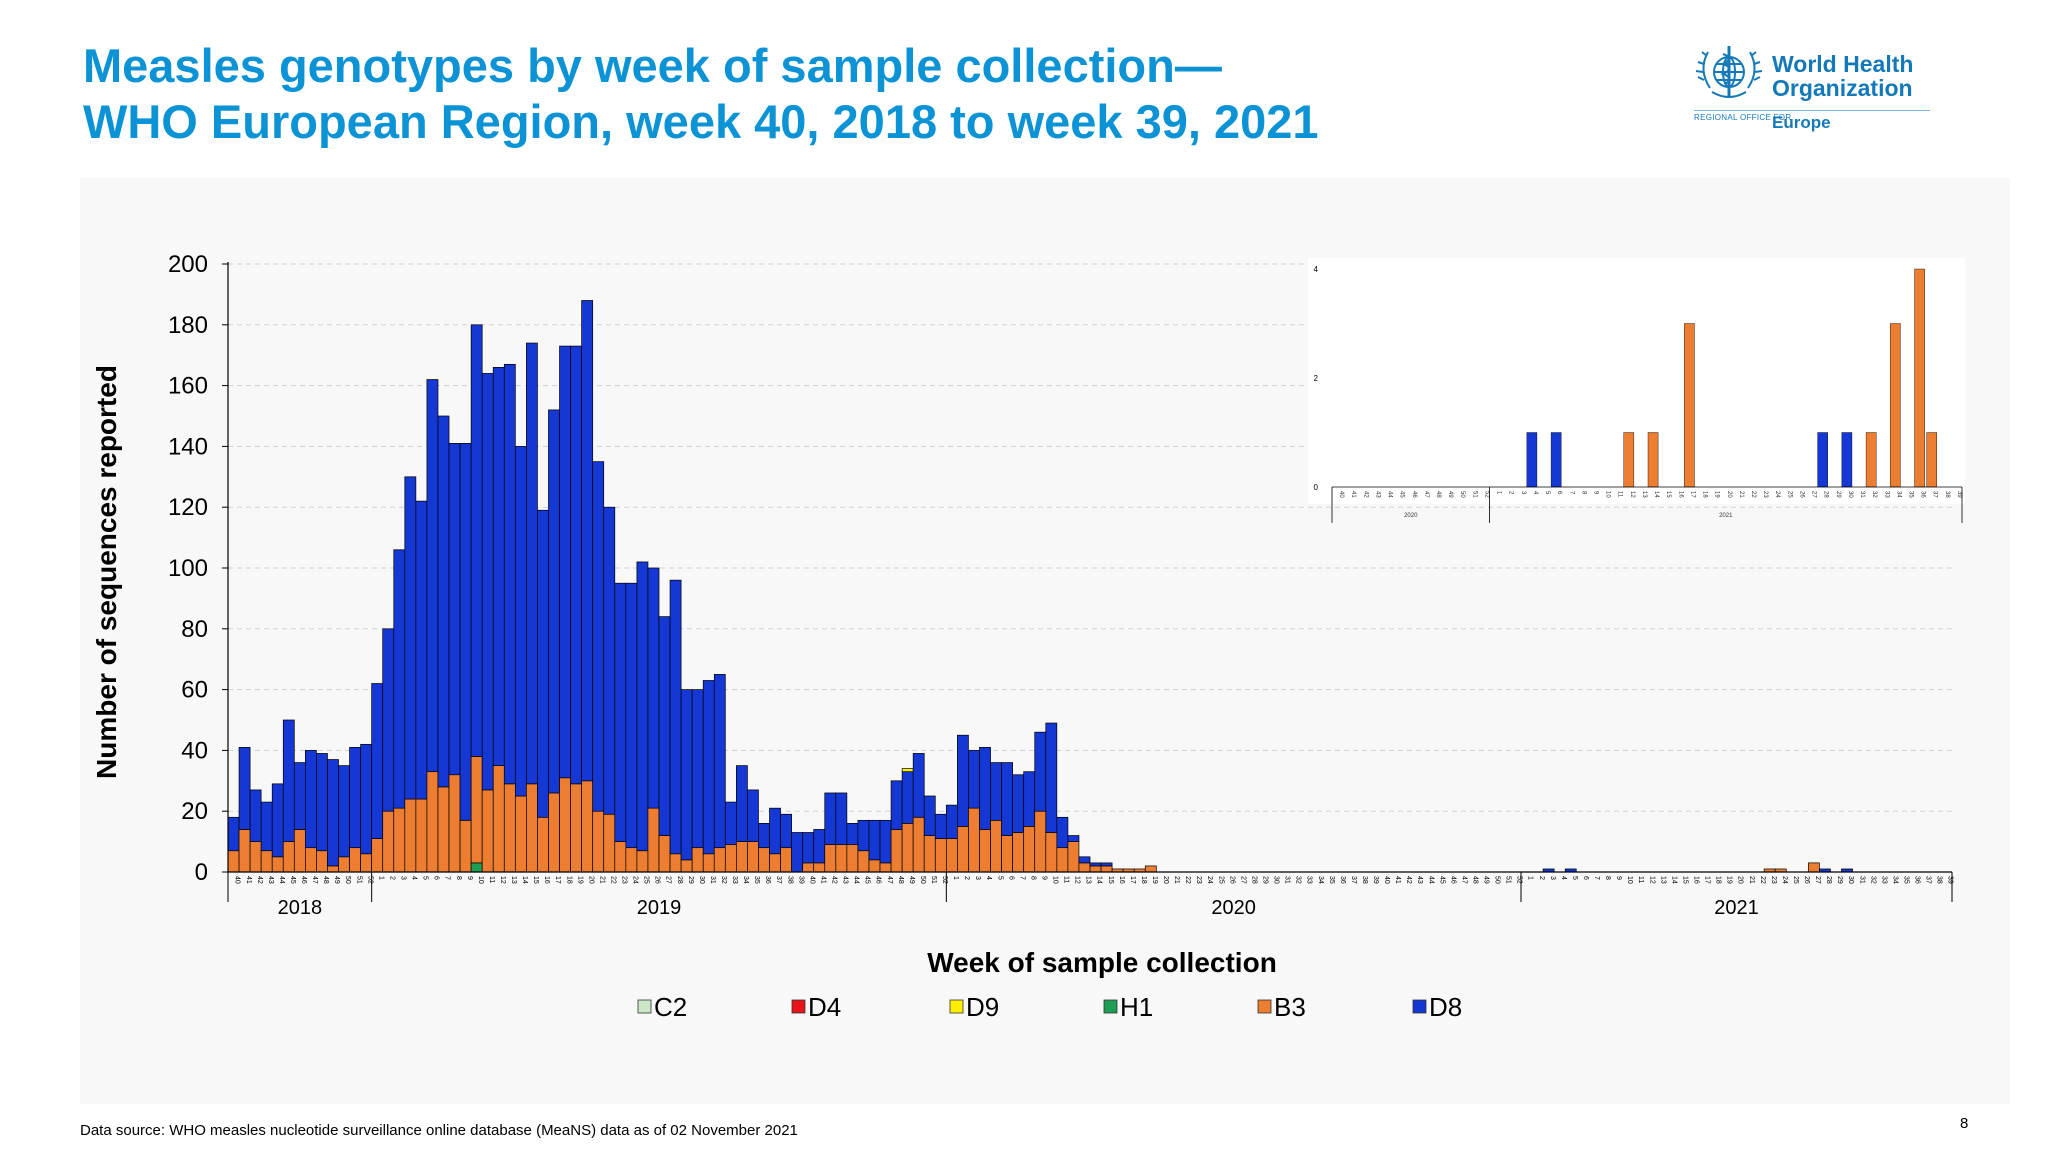 This screenshot has height=1152, width=2048. Describe the element at coordinates (1377, 494) in the screenshot. I see `inset-x-week-label: 43` at that location.